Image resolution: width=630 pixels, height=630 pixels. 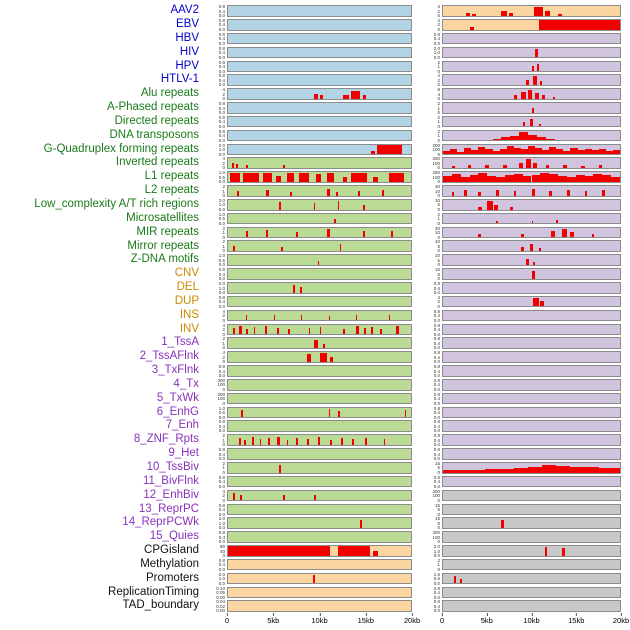 I want to click on track-label: HTLV-1, so click(x=179, y=79).